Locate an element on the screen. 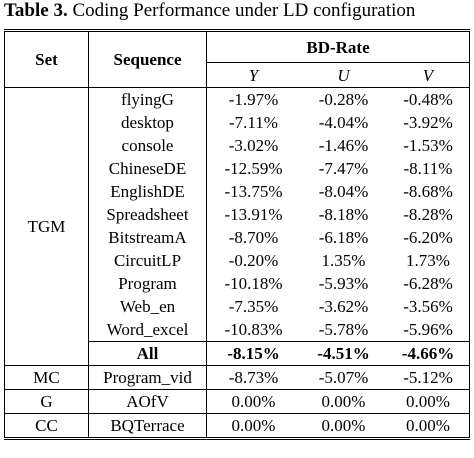 The image size is (474, 458). value-cell: -3.92% is located at coordinates (428, 122).